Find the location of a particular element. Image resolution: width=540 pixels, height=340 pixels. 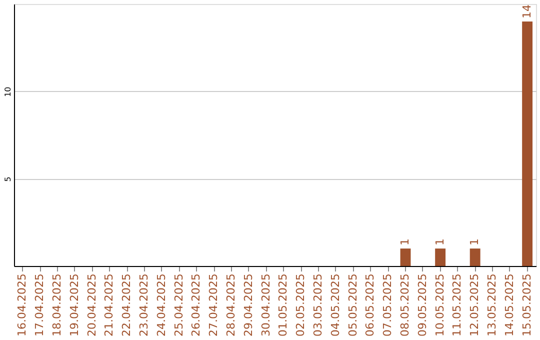

x-tick-label: 05.05.2025 is located at coordinates (353, 305).